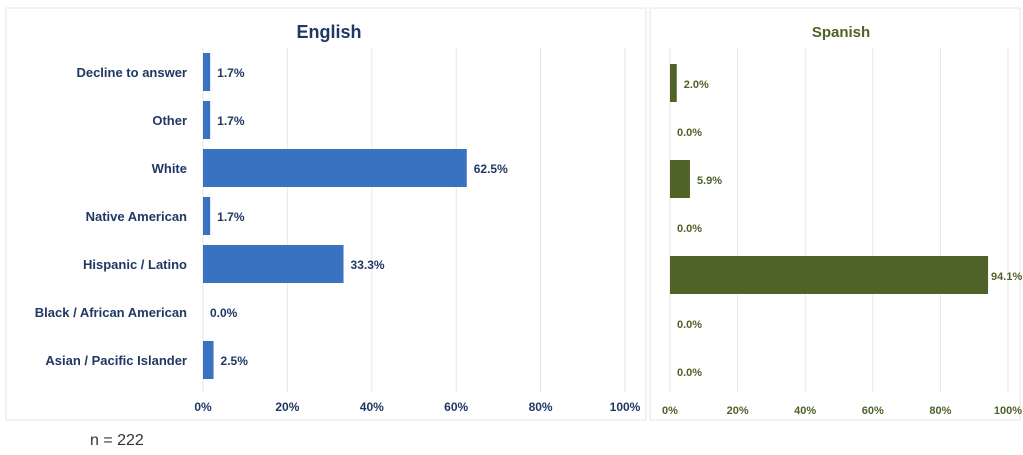  What do you see at coordinates (203, 407) in the screenshot?
I see `english-x-tick-label: 0%` at bounding box center [203, 407].